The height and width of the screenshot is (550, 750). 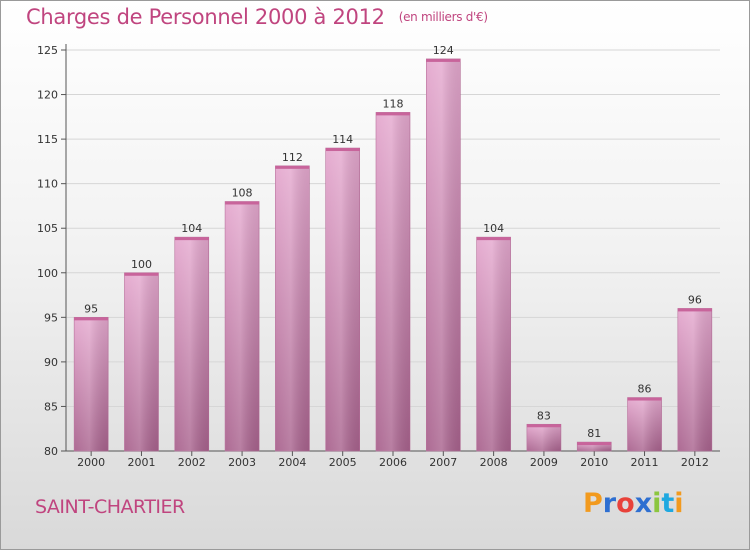 I want to click on x-tick-label: 2006, so click(x=393, y=462).